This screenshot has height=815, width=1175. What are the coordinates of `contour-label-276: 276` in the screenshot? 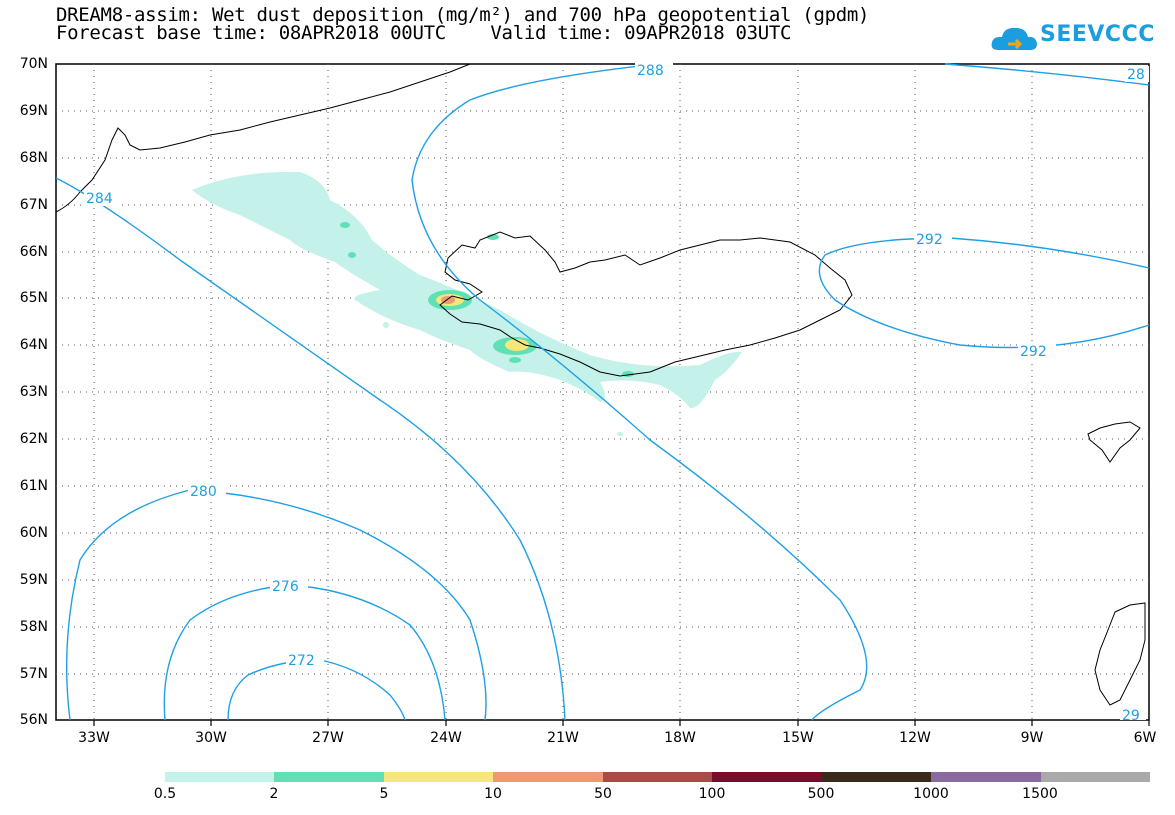 It's located at (285, 587).